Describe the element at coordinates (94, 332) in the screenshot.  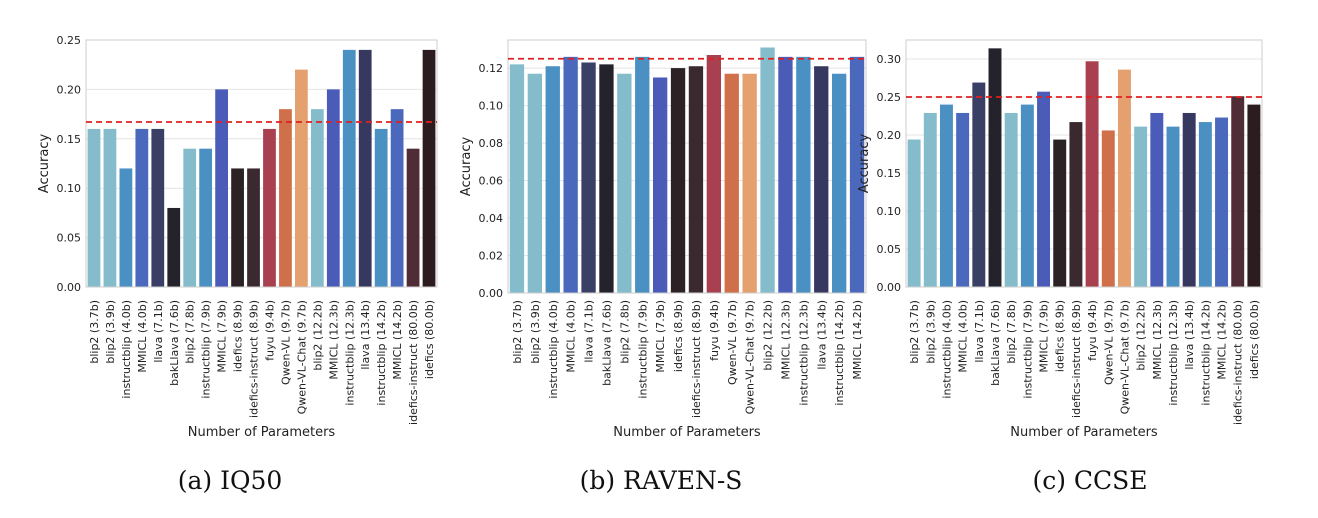
I see `x-tick-label: blip2 (3.7b)` at that location.